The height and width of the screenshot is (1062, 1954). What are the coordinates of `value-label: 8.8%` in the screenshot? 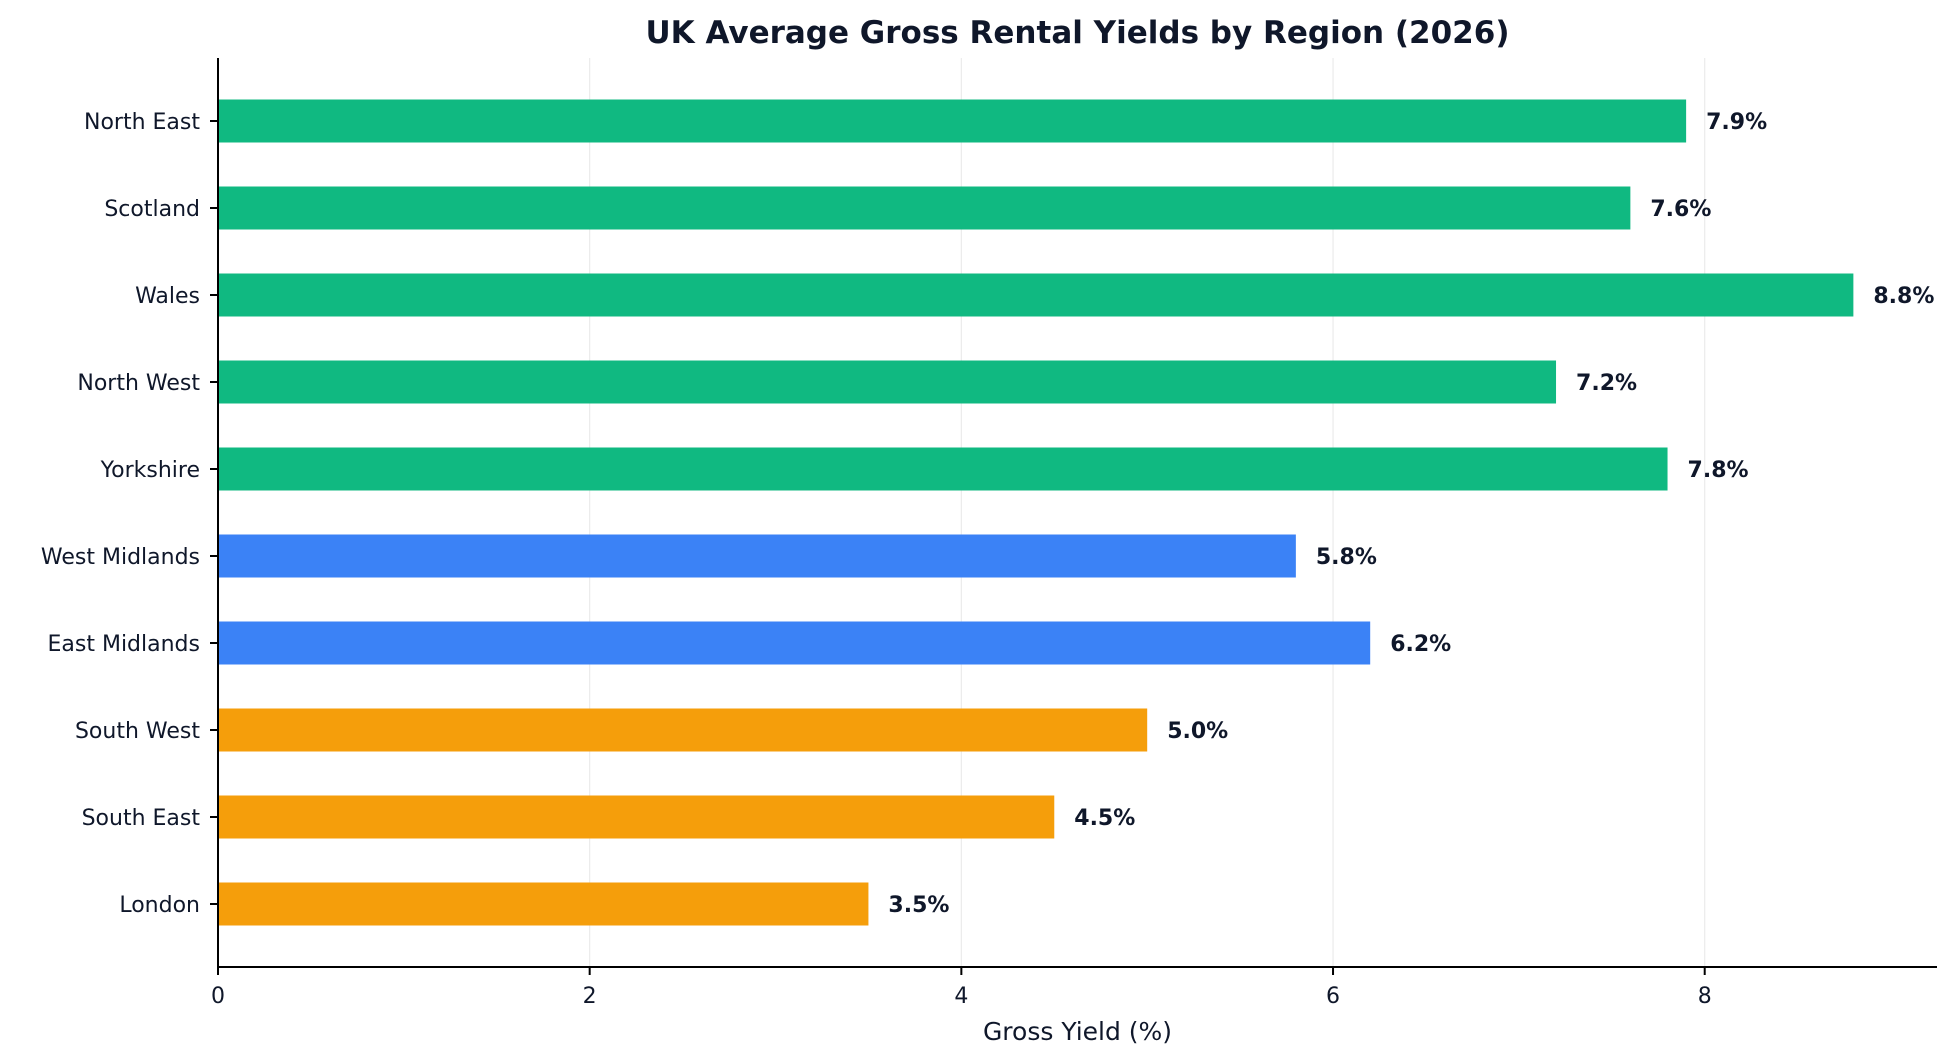 It's located at (1903, 296).